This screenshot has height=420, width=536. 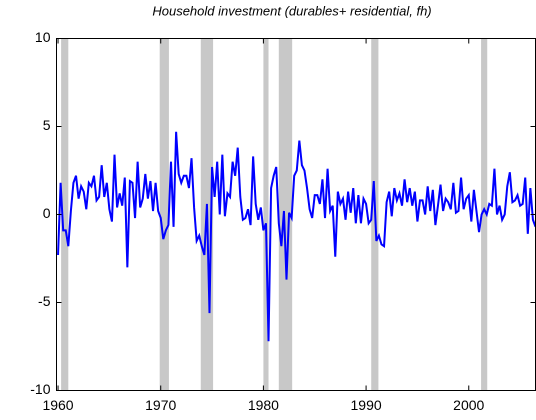 I want to click on x-tick-label: 2000, so click(x=468, y=405).